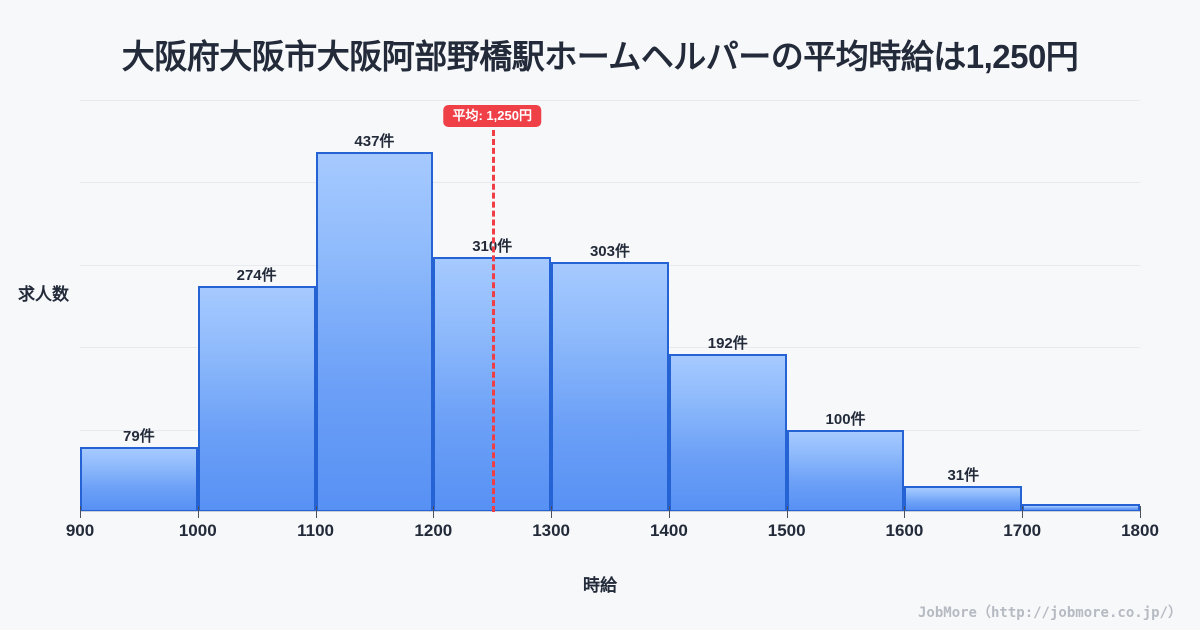 Image resolution: width=1200 pixels, height=630 pixels. Describe the element at coordinates (256, 276) in the screenshot. I see `bar-value-label: 274件` at that location.